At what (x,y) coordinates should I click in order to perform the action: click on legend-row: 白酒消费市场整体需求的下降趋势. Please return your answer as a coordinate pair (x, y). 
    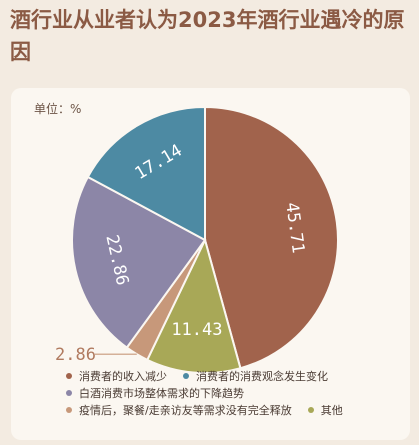
    Looking at the image, I should click on (236, 392).